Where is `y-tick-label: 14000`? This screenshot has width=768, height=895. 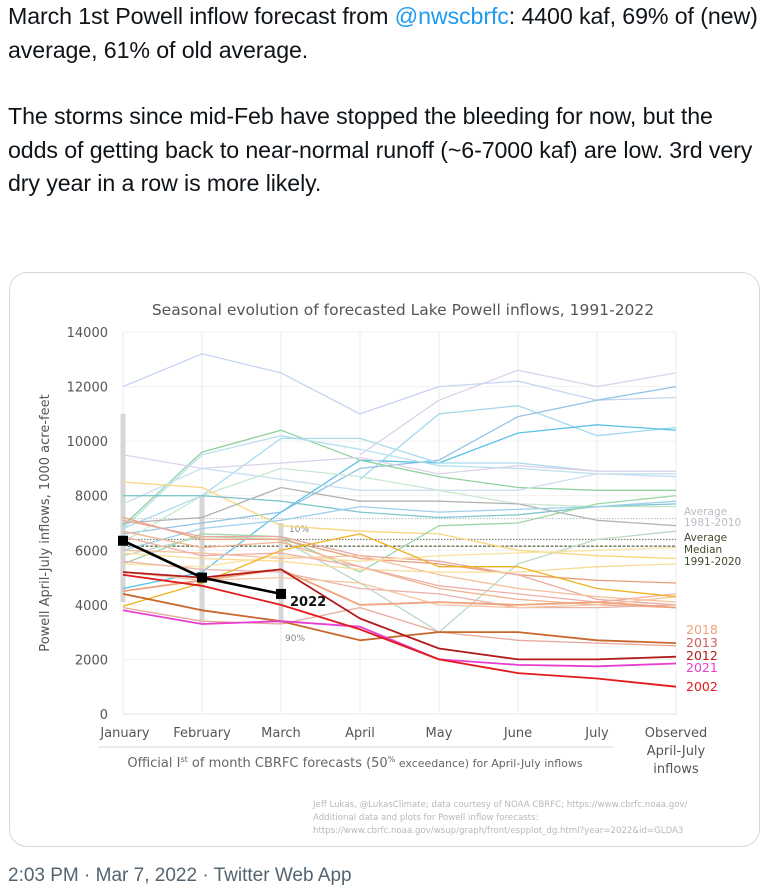 y-tick-label: 14000 is located at coordinates (87, 333).